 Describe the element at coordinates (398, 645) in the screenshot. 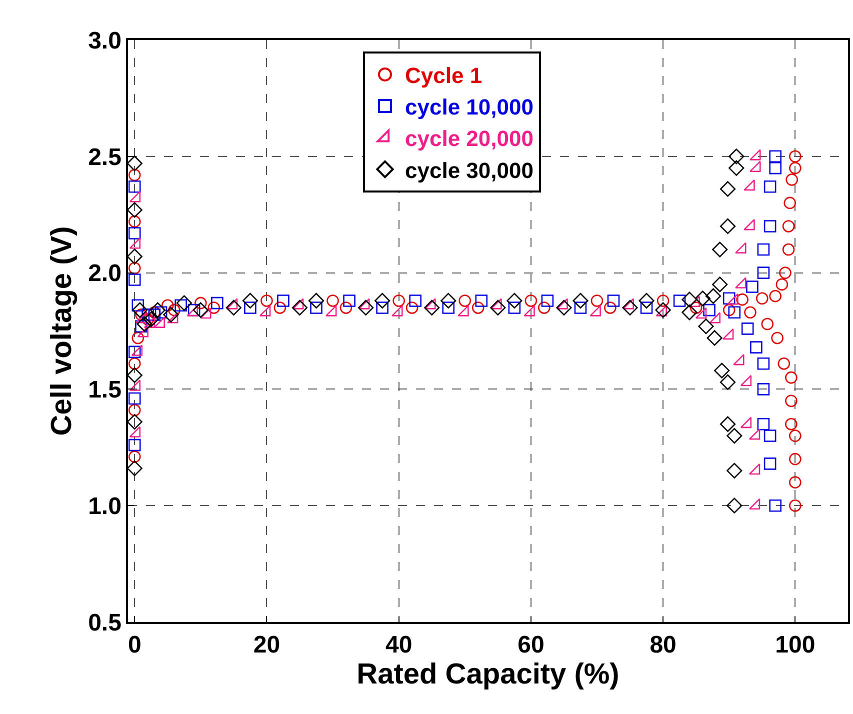

I see `x-tick-label: 40` at that location.